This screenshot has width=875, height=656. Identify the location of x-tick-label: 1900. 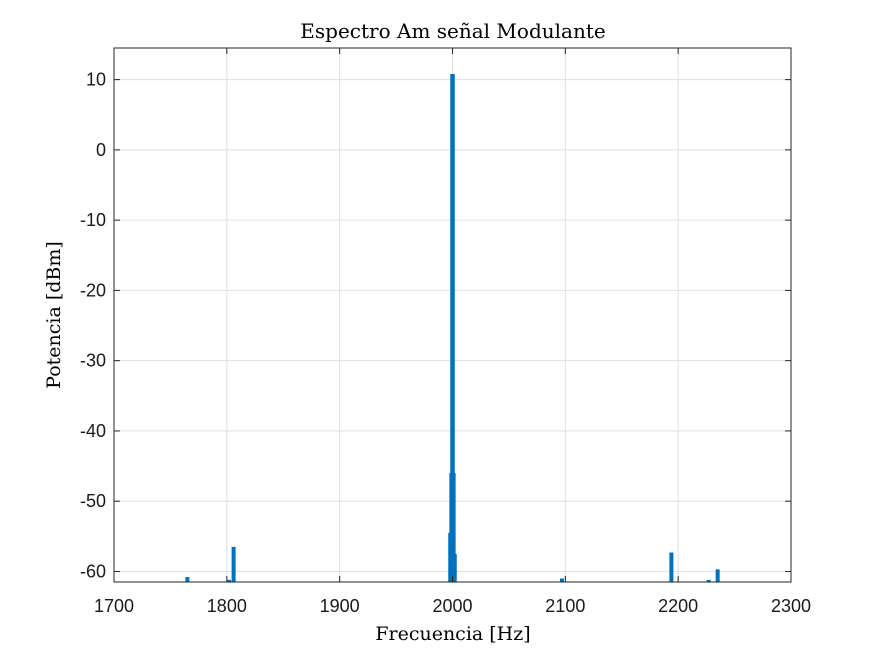
(340, 606).